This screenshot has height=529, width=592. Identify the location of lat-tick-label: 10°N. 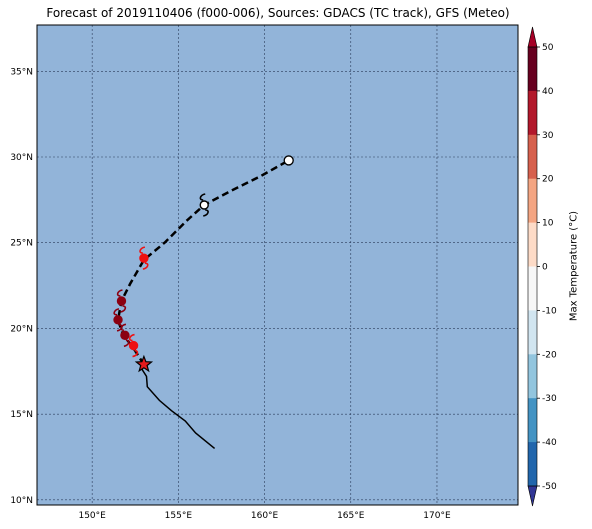
(21, 501).